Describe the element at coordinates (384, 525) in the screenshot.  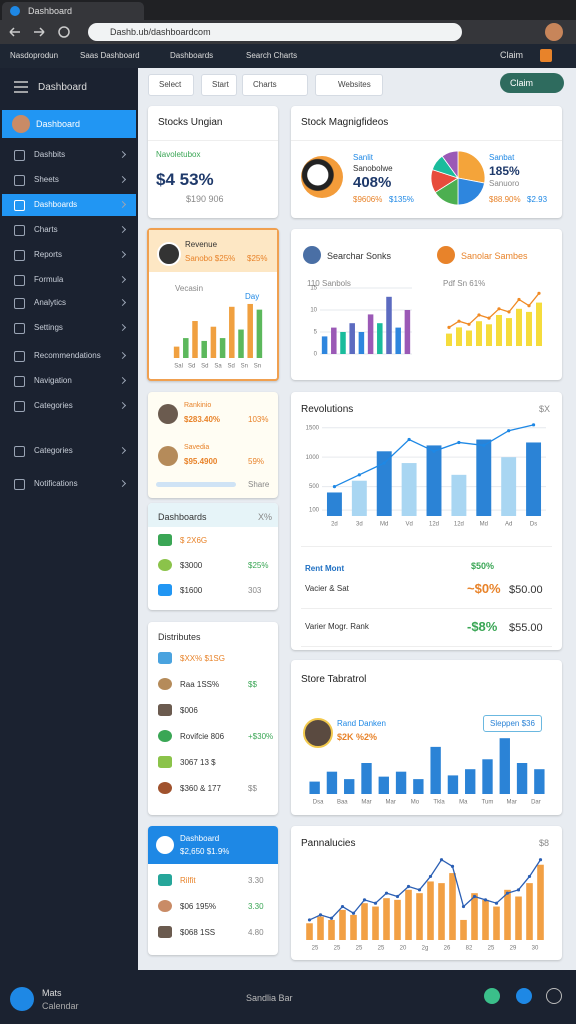
I see `x-tick-label: Md` at that location.